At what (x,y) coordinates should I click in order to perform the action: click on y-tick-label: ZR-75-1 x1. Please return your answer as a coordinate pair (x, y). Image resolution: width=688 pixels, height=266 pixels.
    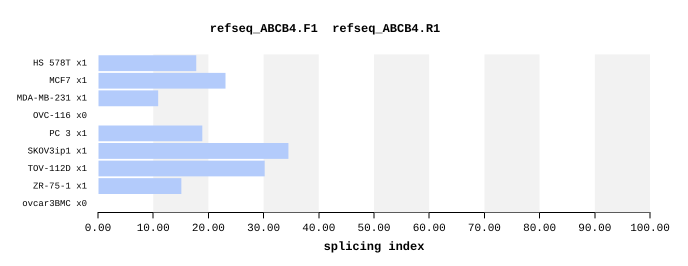
    Looking at the image, I should click on (59, 186).